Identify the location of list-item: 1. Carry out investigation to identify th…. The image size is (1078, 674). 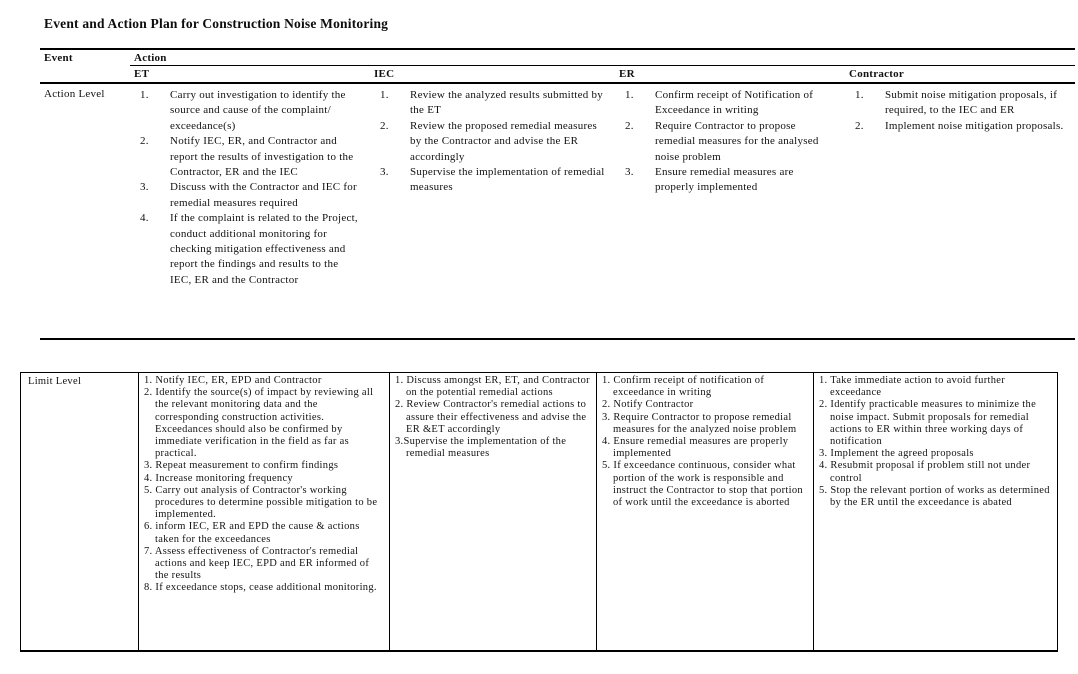
(250, 111).